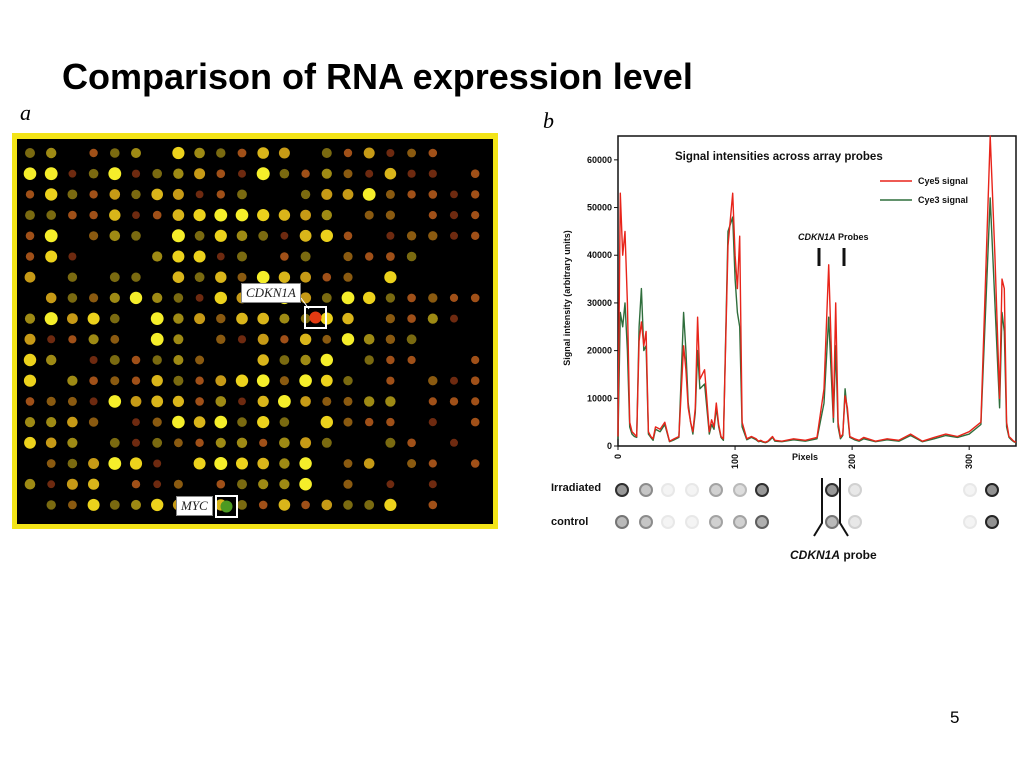  What do you see at coordinates (576, 488) in the screenshot?
I see `row-label-irradiated: Irradiated` at bounding box center [576, 488].